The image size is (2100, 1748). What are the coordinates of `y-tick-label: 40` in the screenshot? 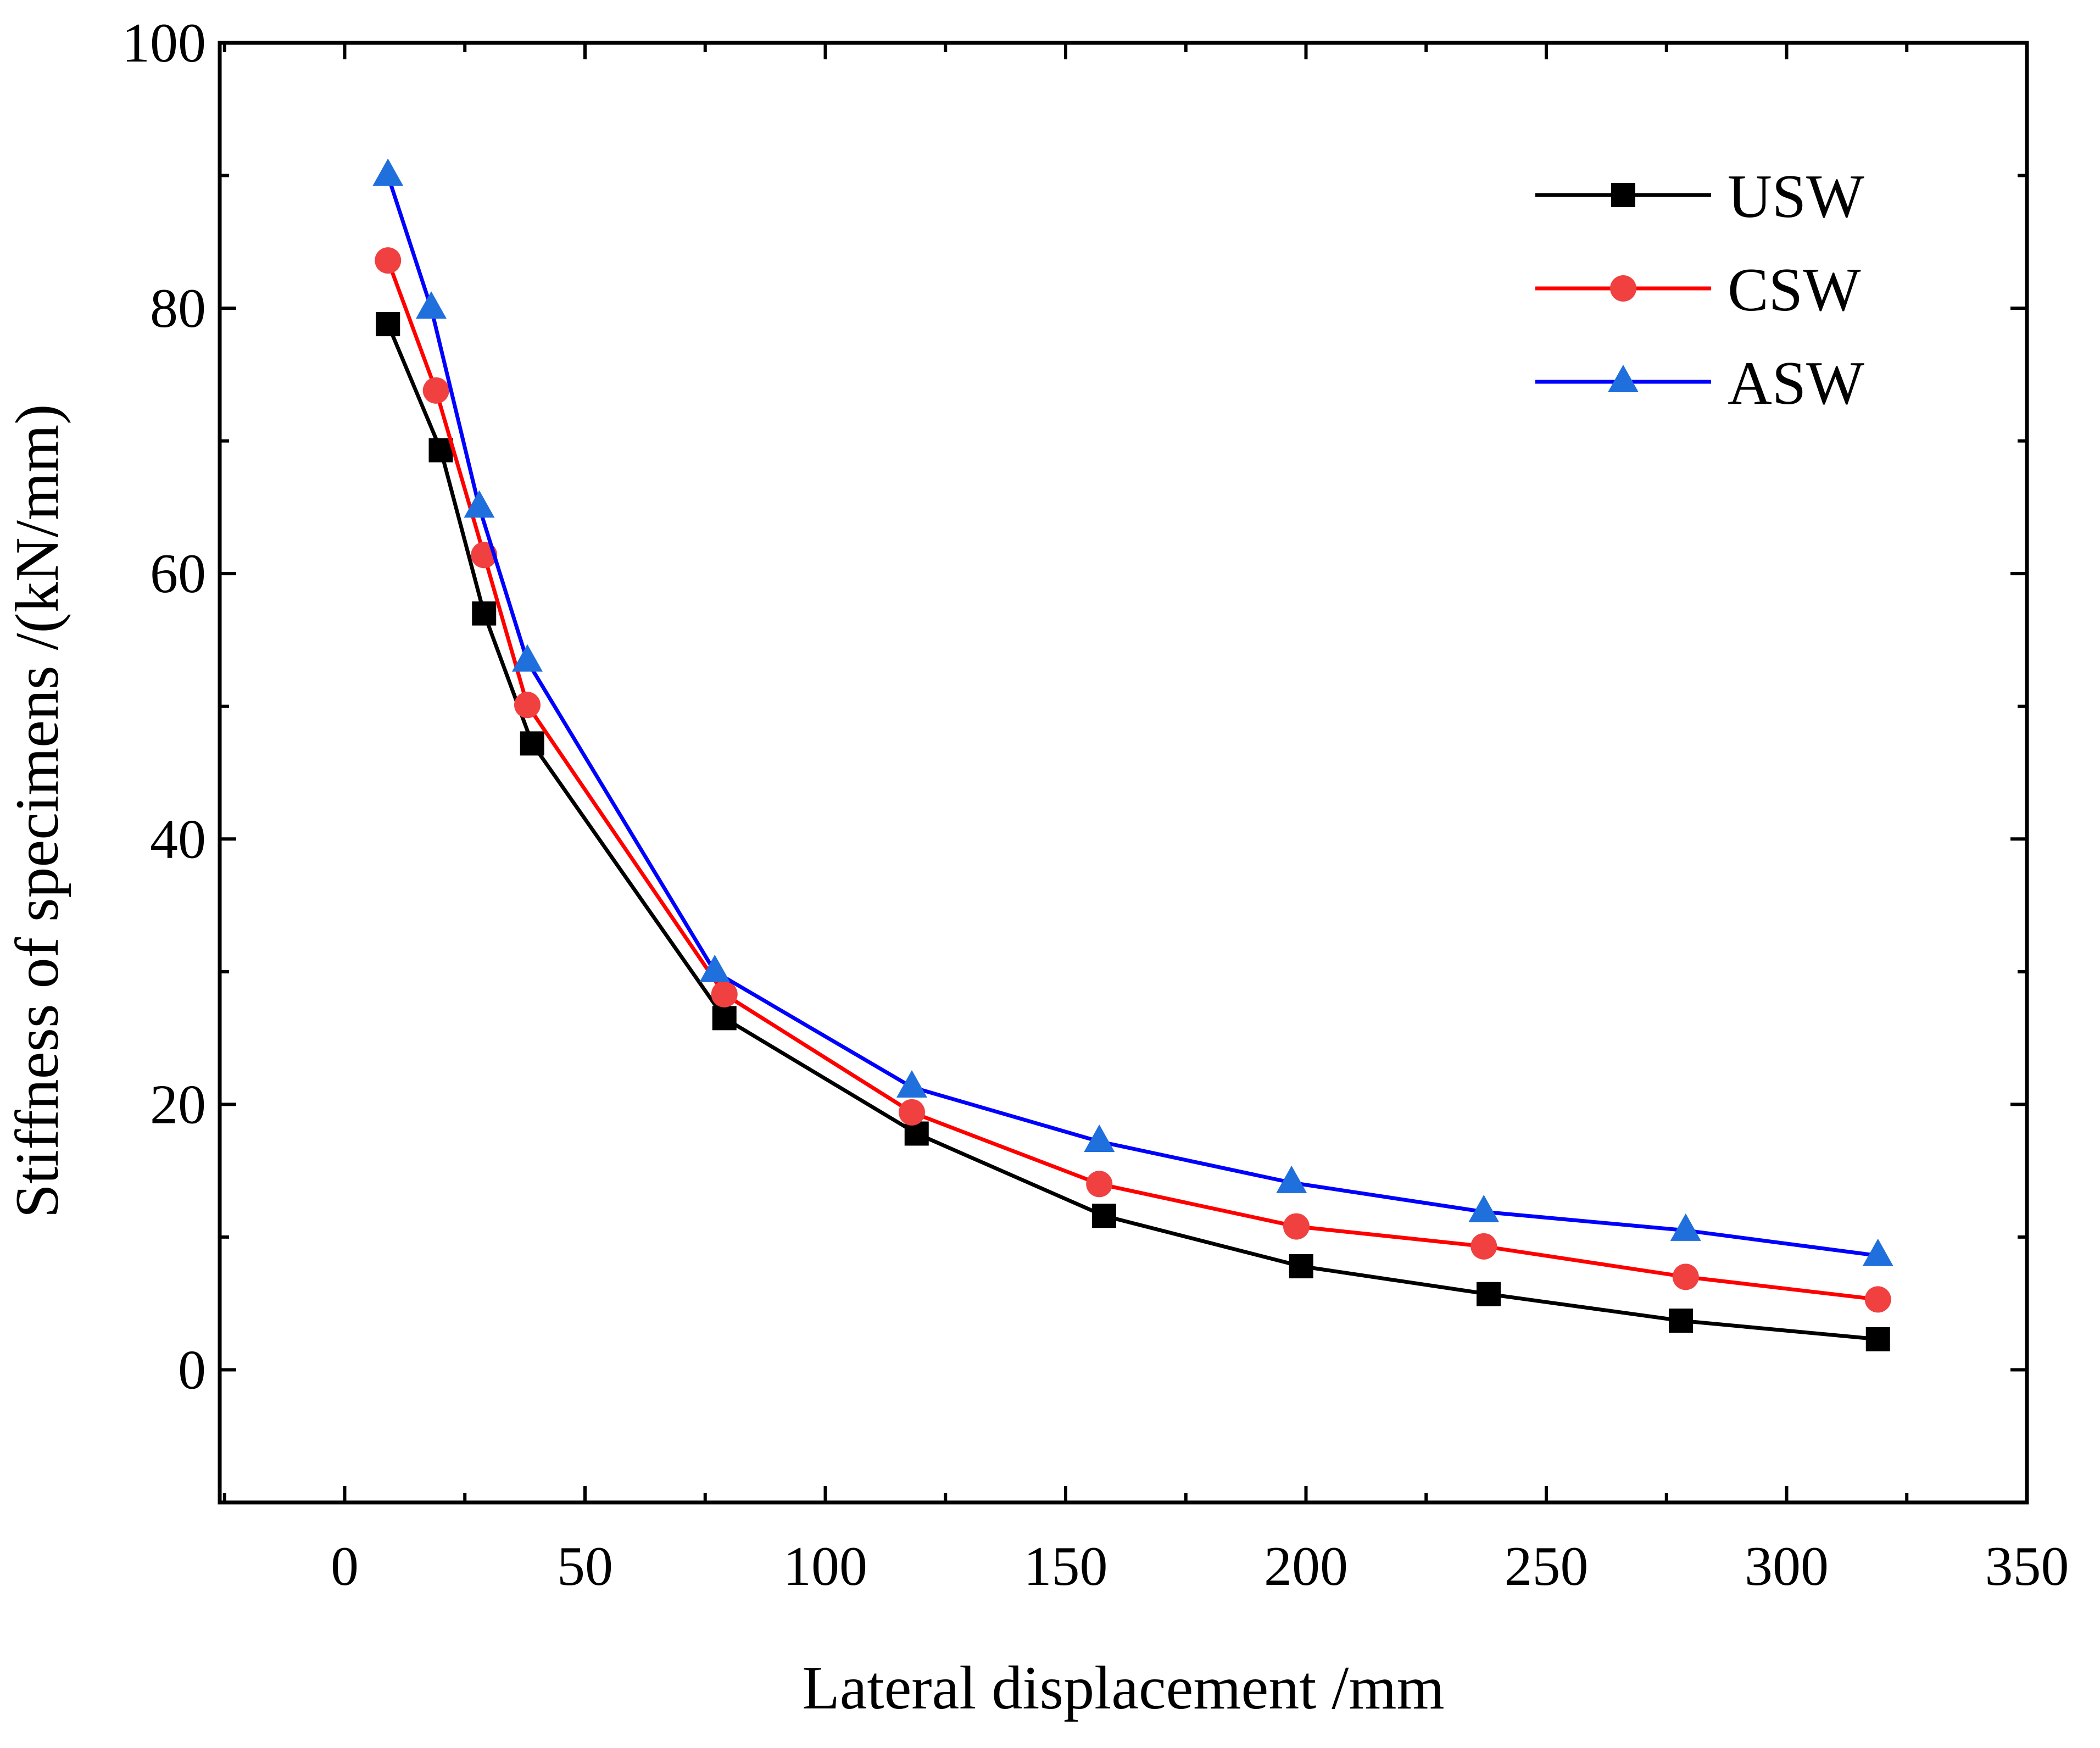 It's located at (178, 839).